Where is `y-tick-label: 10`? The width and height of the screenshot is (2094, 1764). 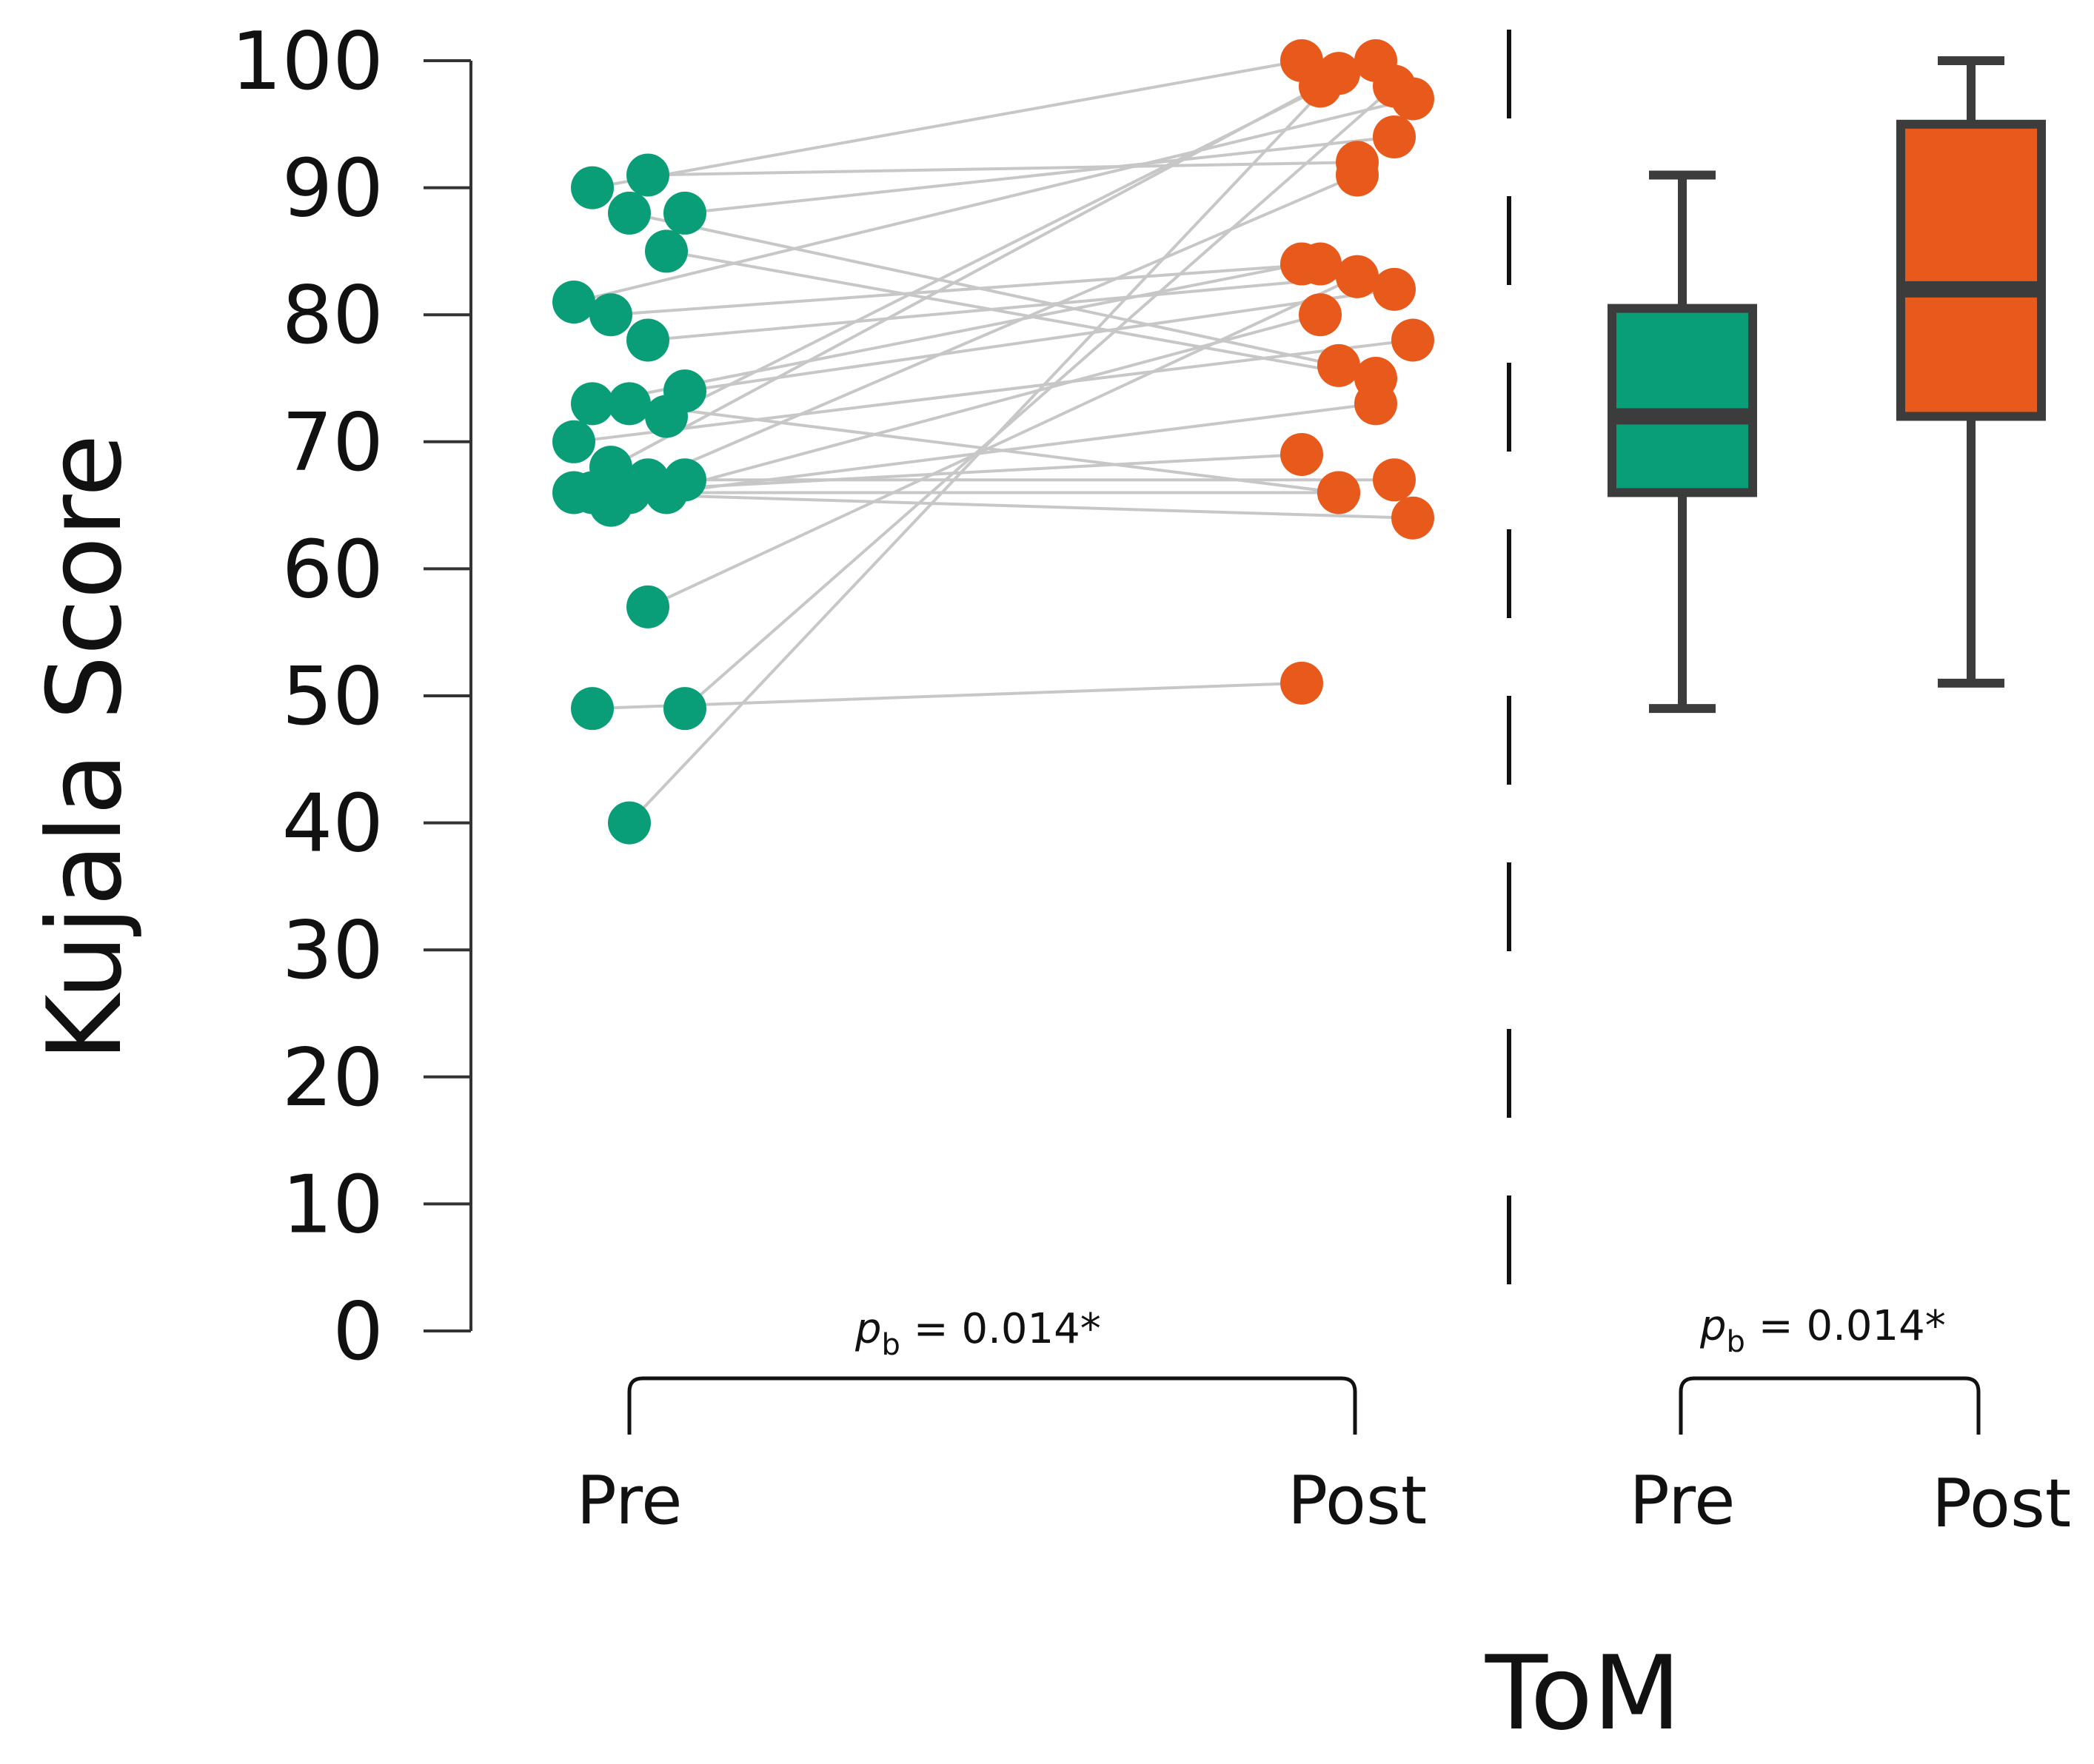 y-tick-label: 10 is located at coordinates (333, 1204).